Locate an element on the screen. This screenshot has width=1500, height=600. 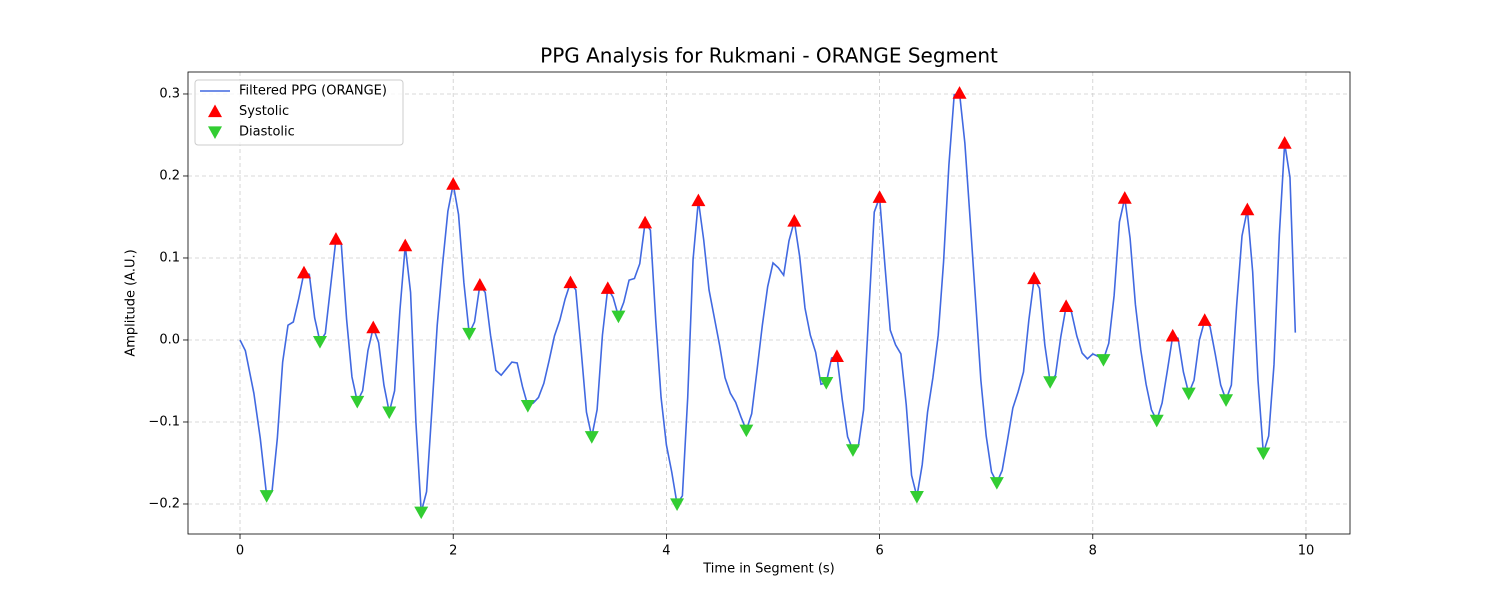
y-tick-label: 0.3 is located at coordinates (169, 93).